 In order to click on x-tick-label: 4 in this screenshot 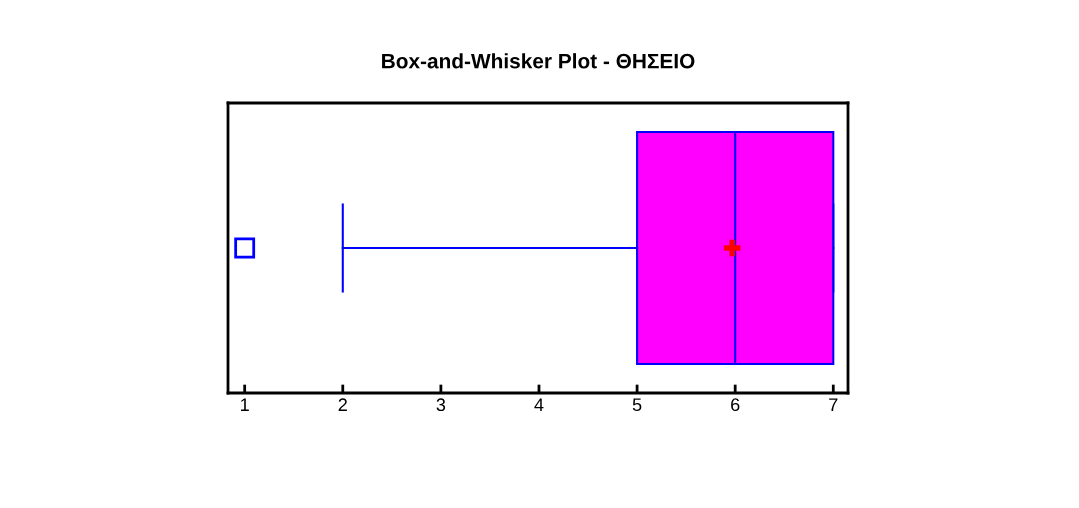, I will do `click(539, 404)`.